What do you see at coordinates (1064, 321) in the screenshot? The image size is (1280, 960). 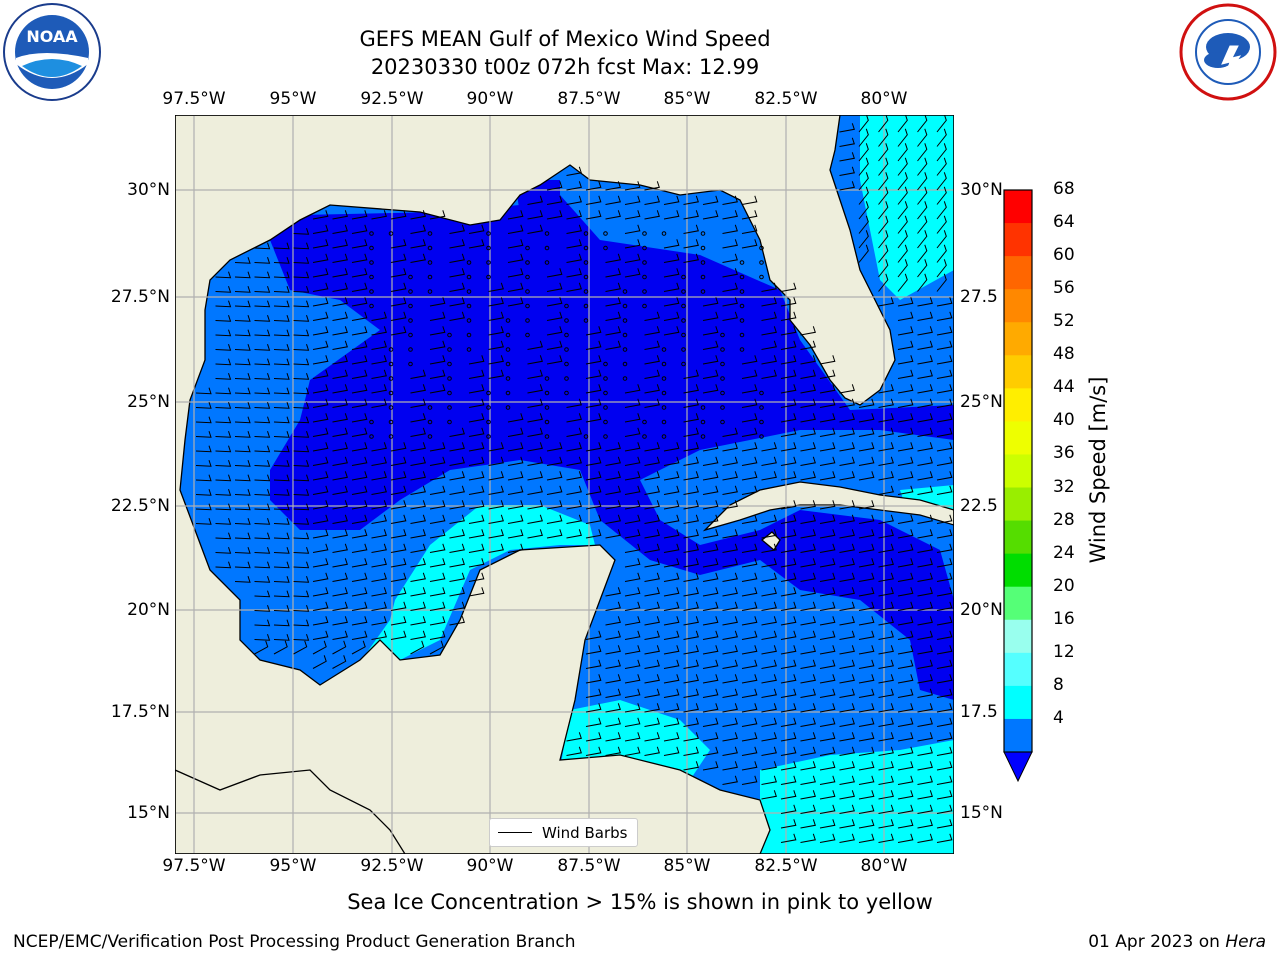 I see `colorbar-tick: 52` at bounding box center [1064, 321].